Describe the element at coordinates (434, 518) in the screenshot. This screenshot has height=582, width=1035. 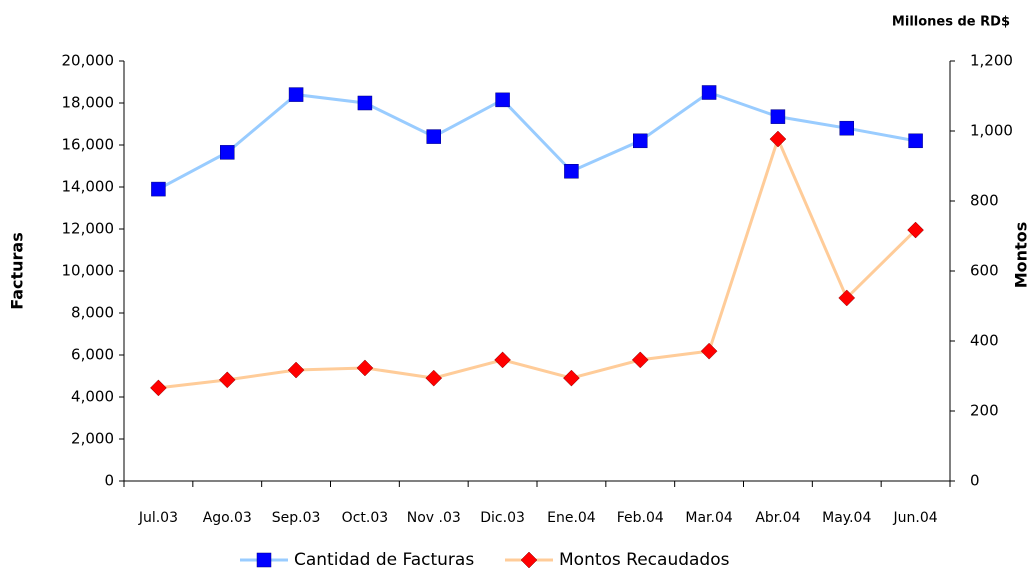
I see `x-tick-label: Nov .03` at that location.